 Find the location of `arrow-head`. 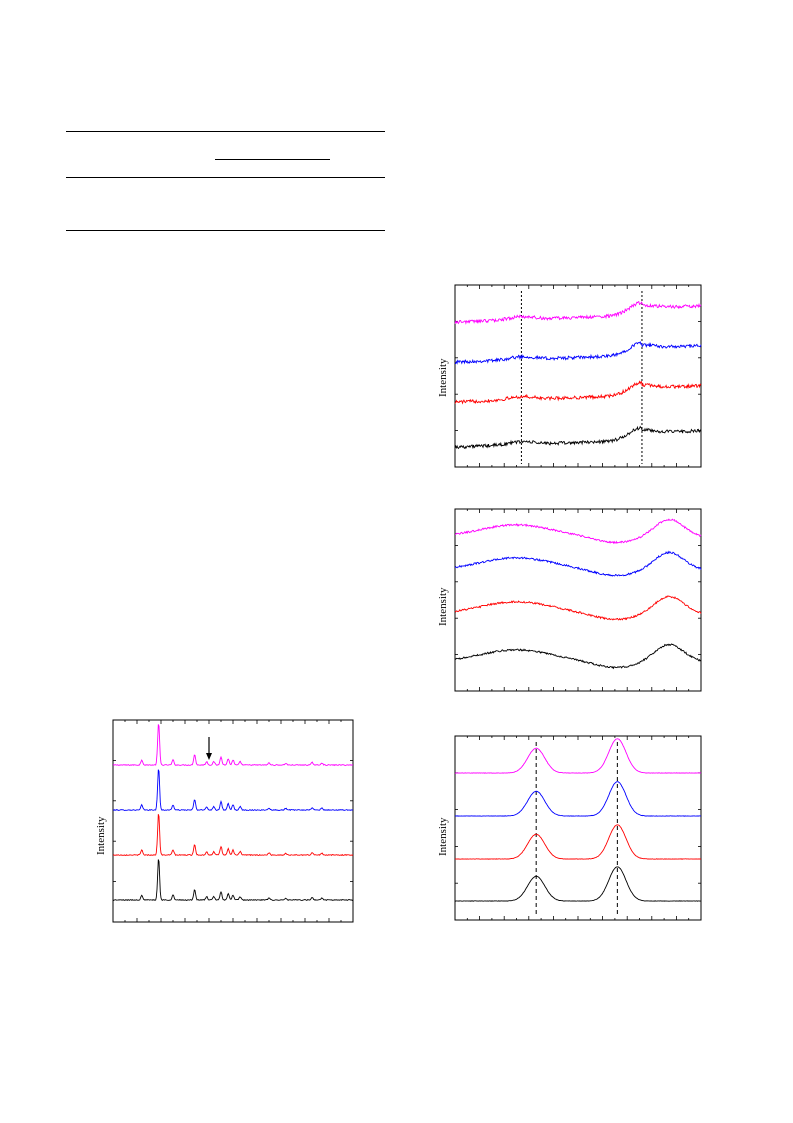

arrow-head is located at coordinates (209, 756).